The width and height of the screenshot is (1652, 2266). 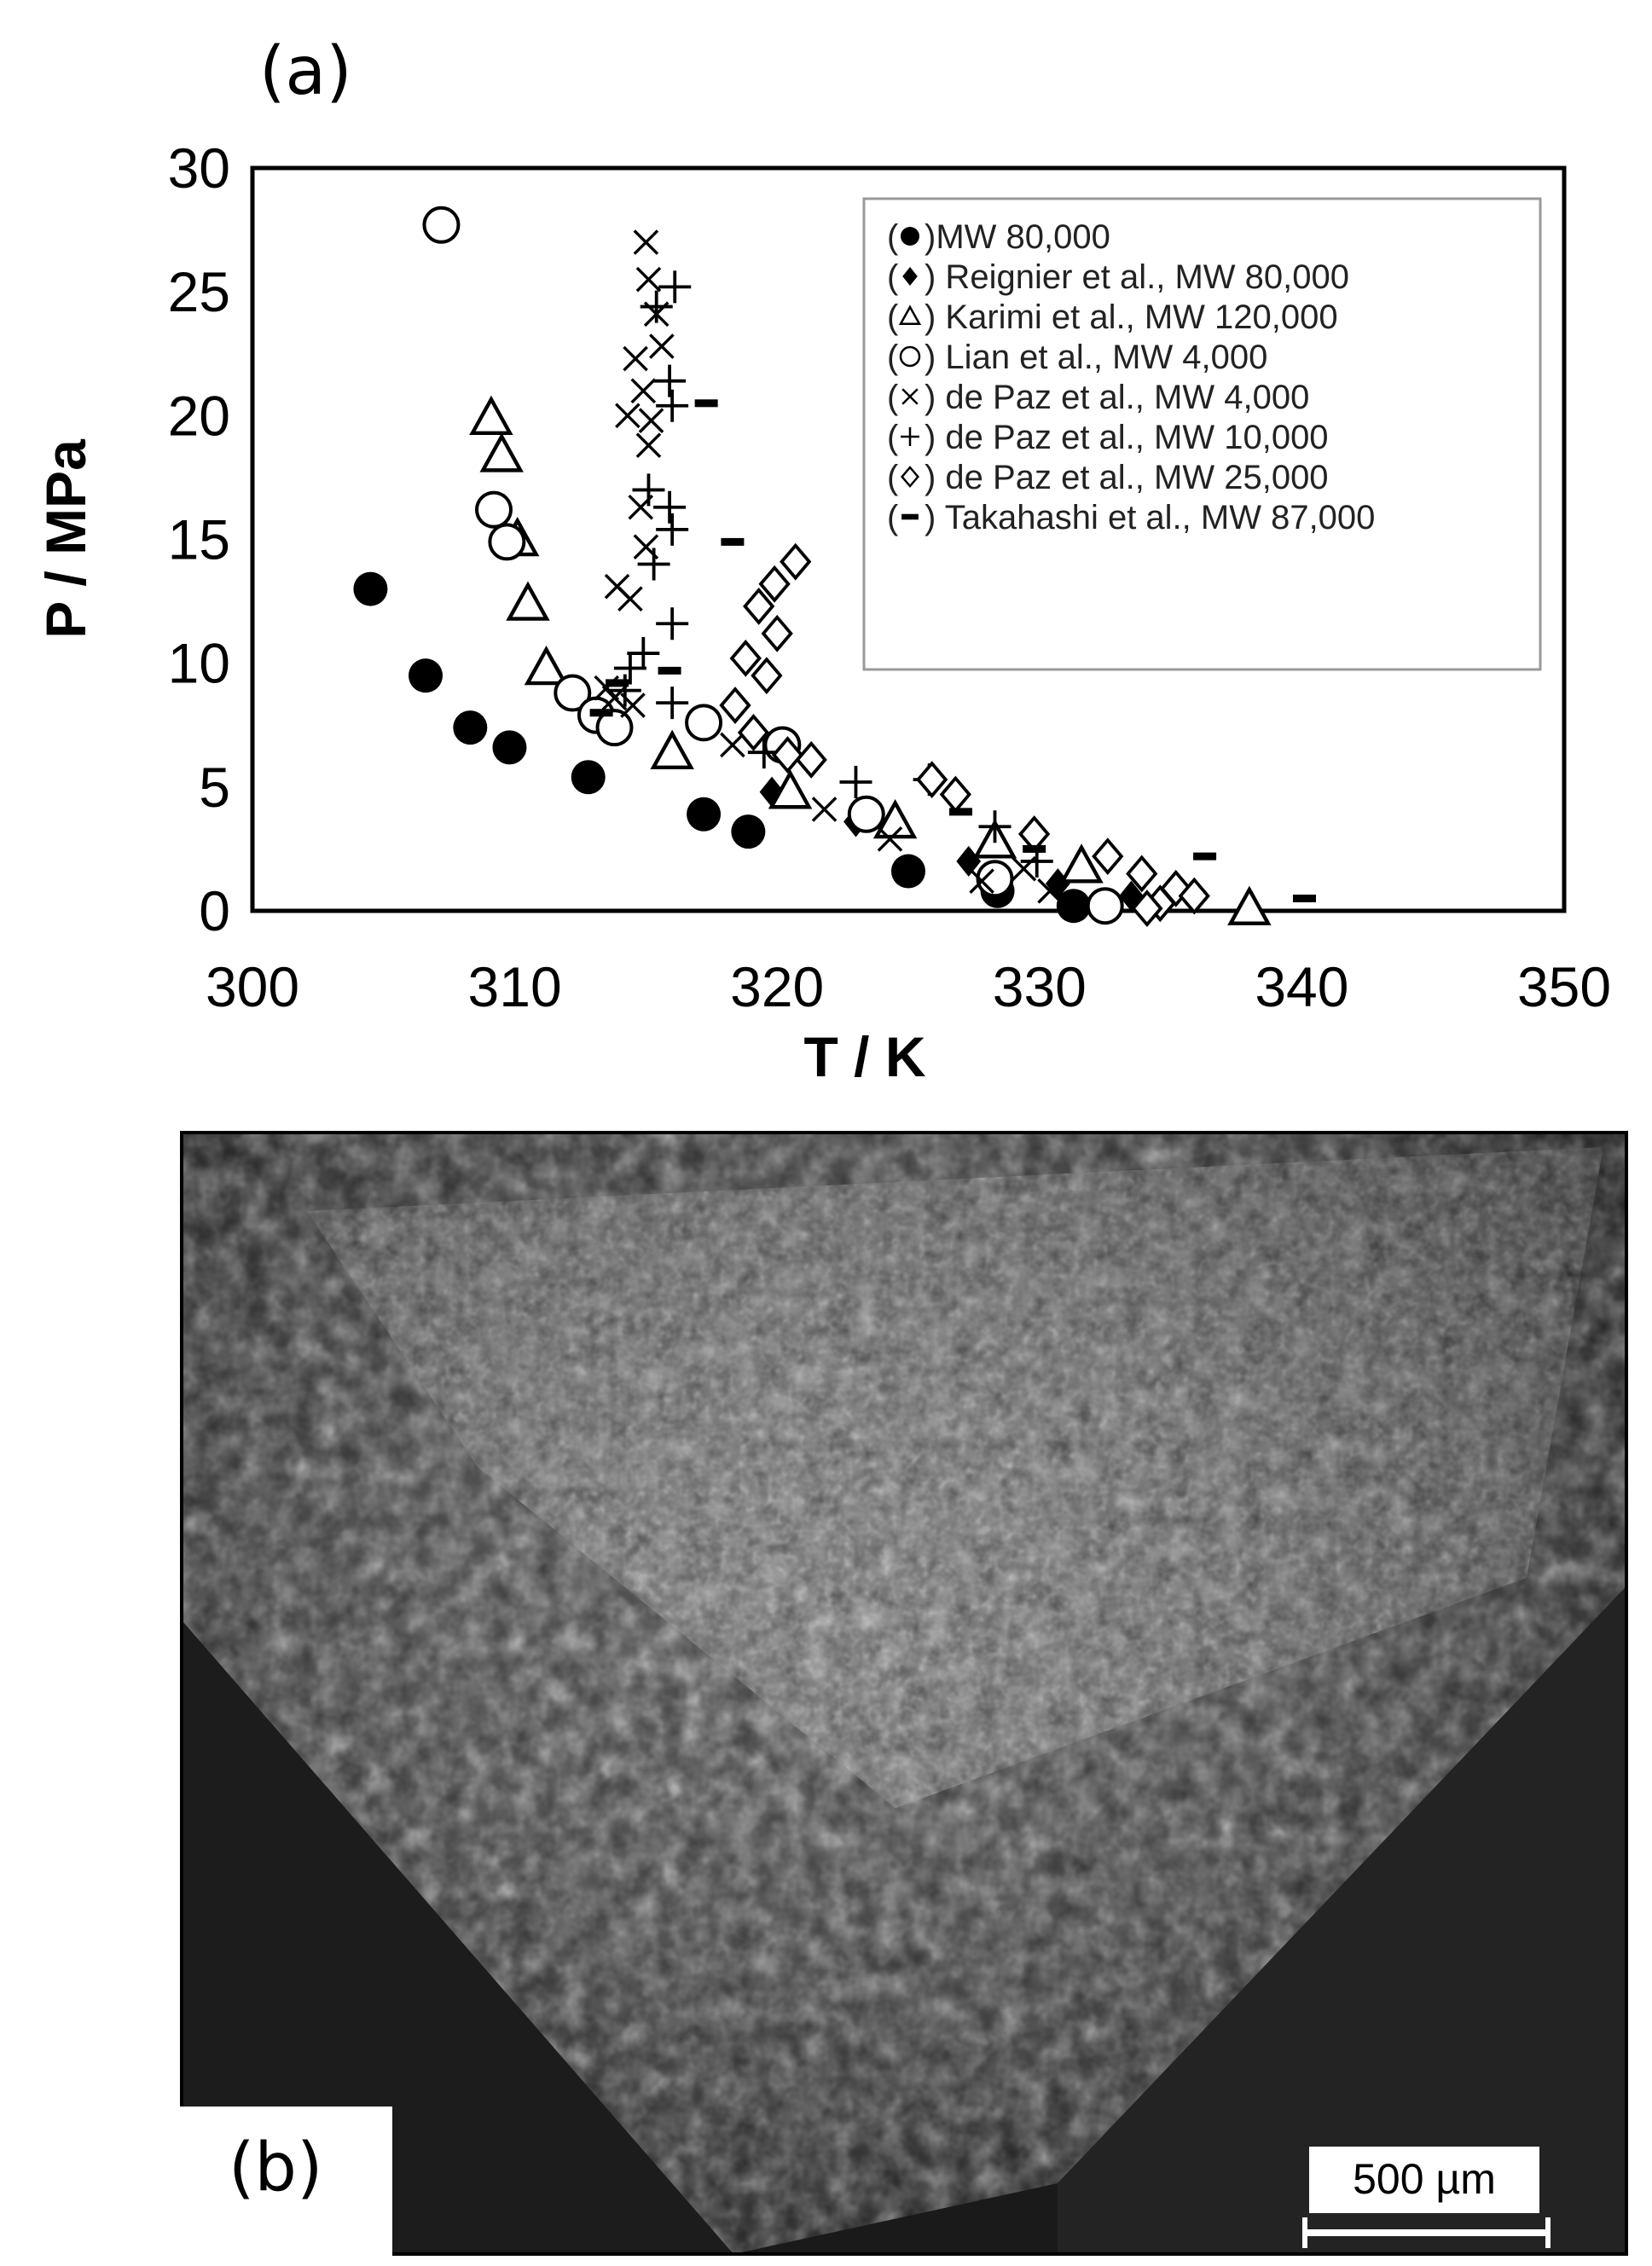 I want to click on legend-item: () de Paz et al., MW 25,000, so click(x=1108, y=477).